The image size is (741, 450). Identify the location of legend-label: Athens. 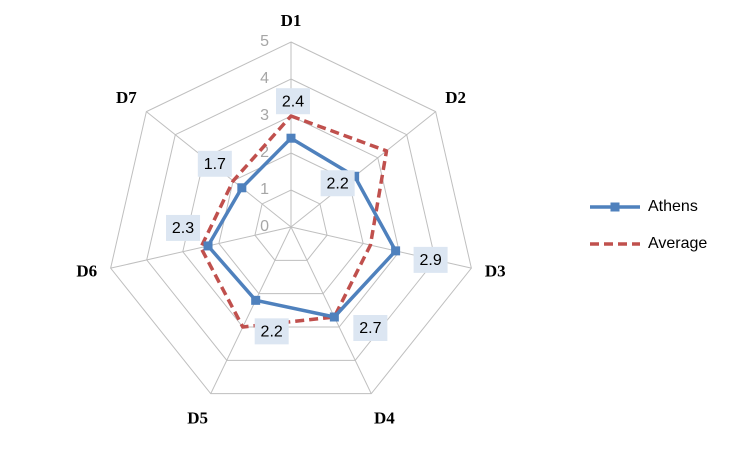
(673, 206).